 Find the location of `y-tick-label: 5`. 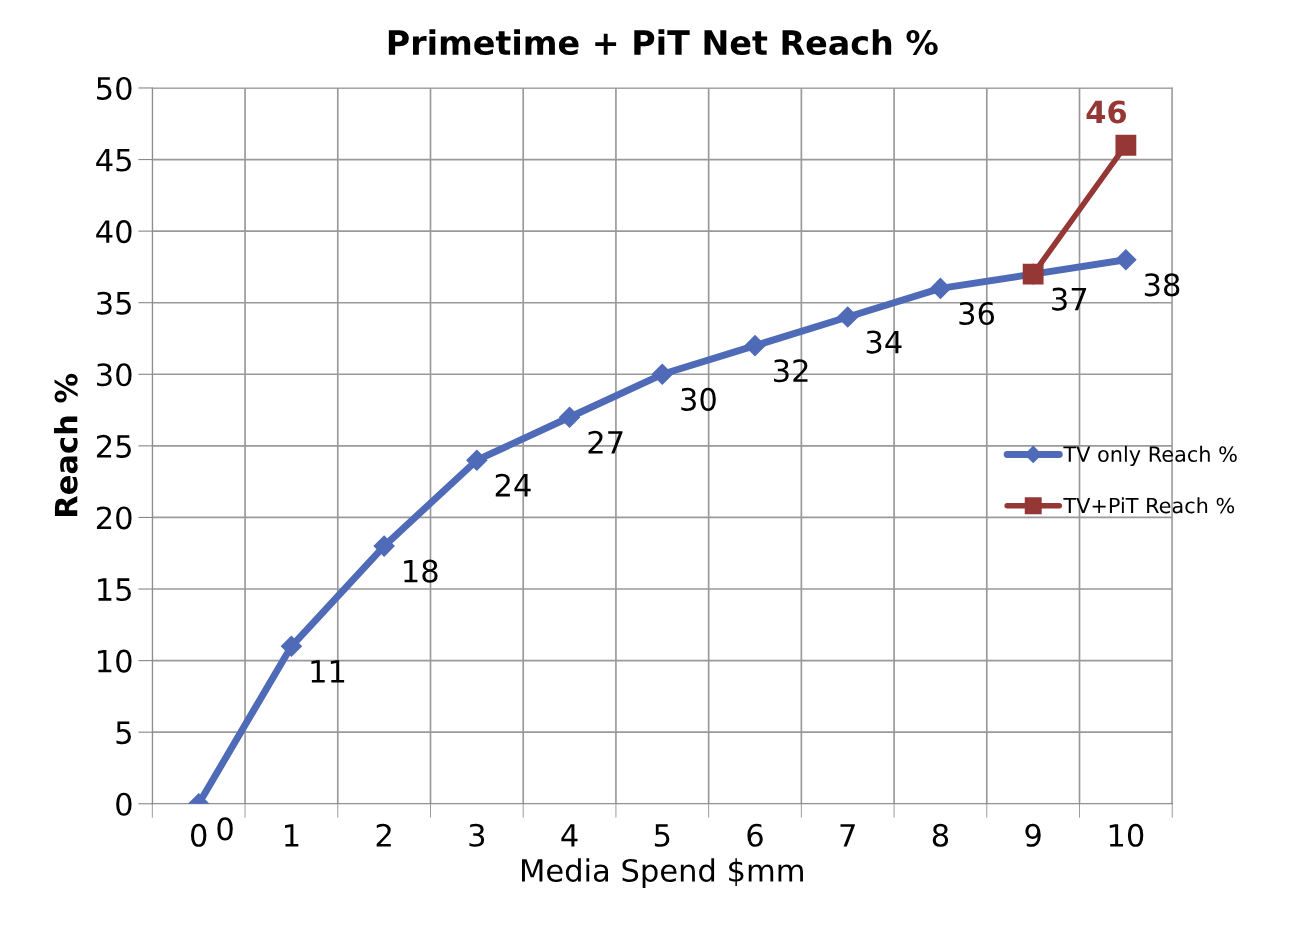

y-tick-label: 5 is located at coordinates (123, 733).